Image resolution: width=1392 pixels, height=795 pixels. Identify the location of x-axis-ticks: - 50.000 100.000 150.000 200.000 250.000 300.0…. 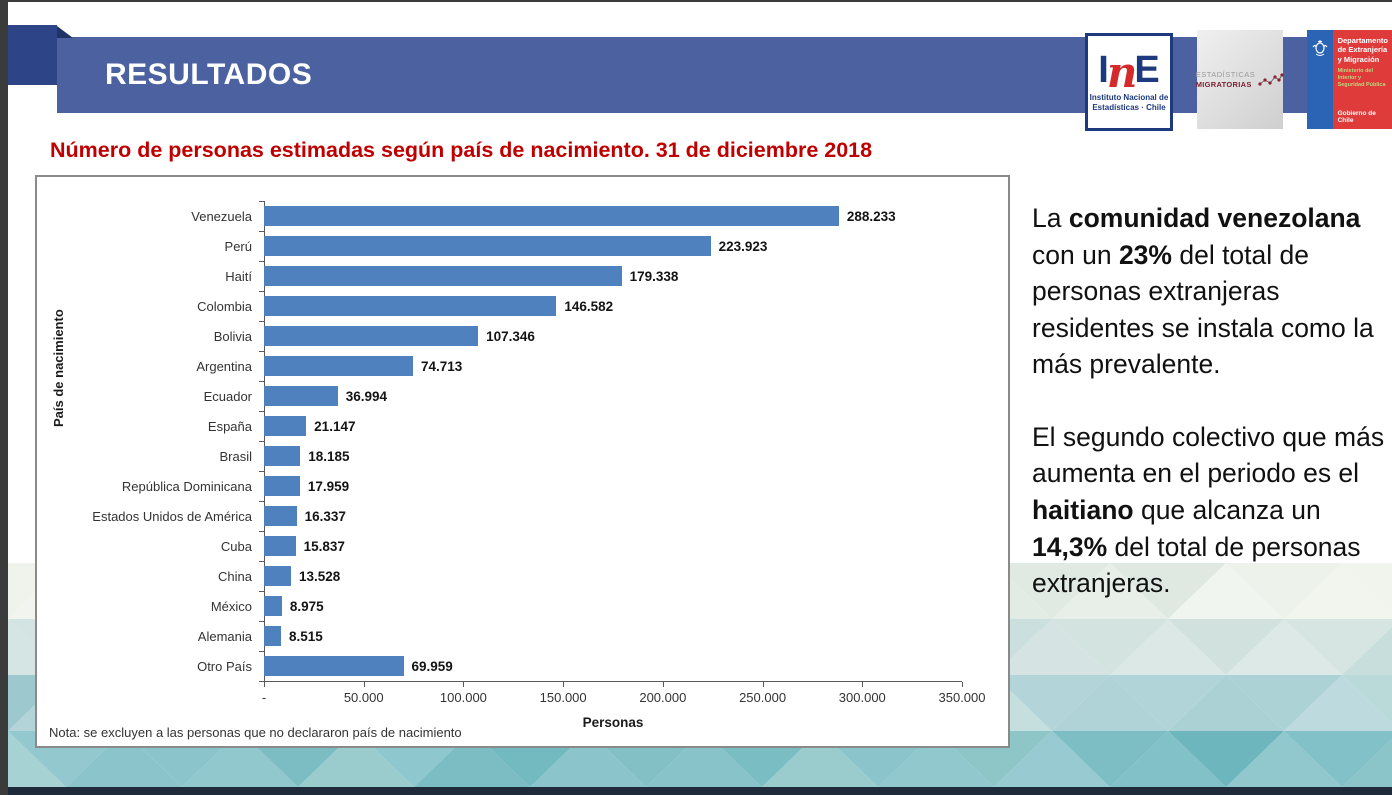
(623, 697).